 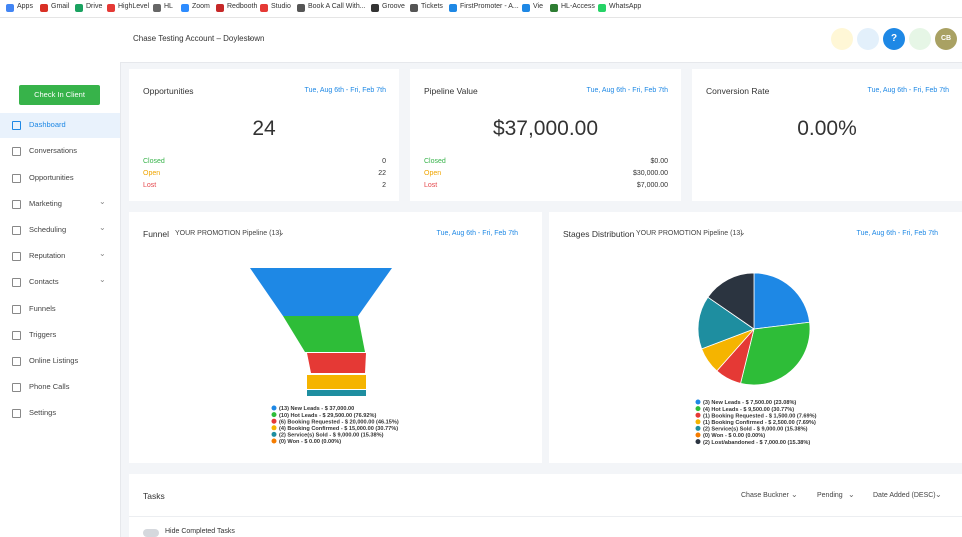 What do you see at coordinates (904, 495) in the screenshot?
I see `task-filter: Date Added (DESC)` at bounding box center [904, 495].